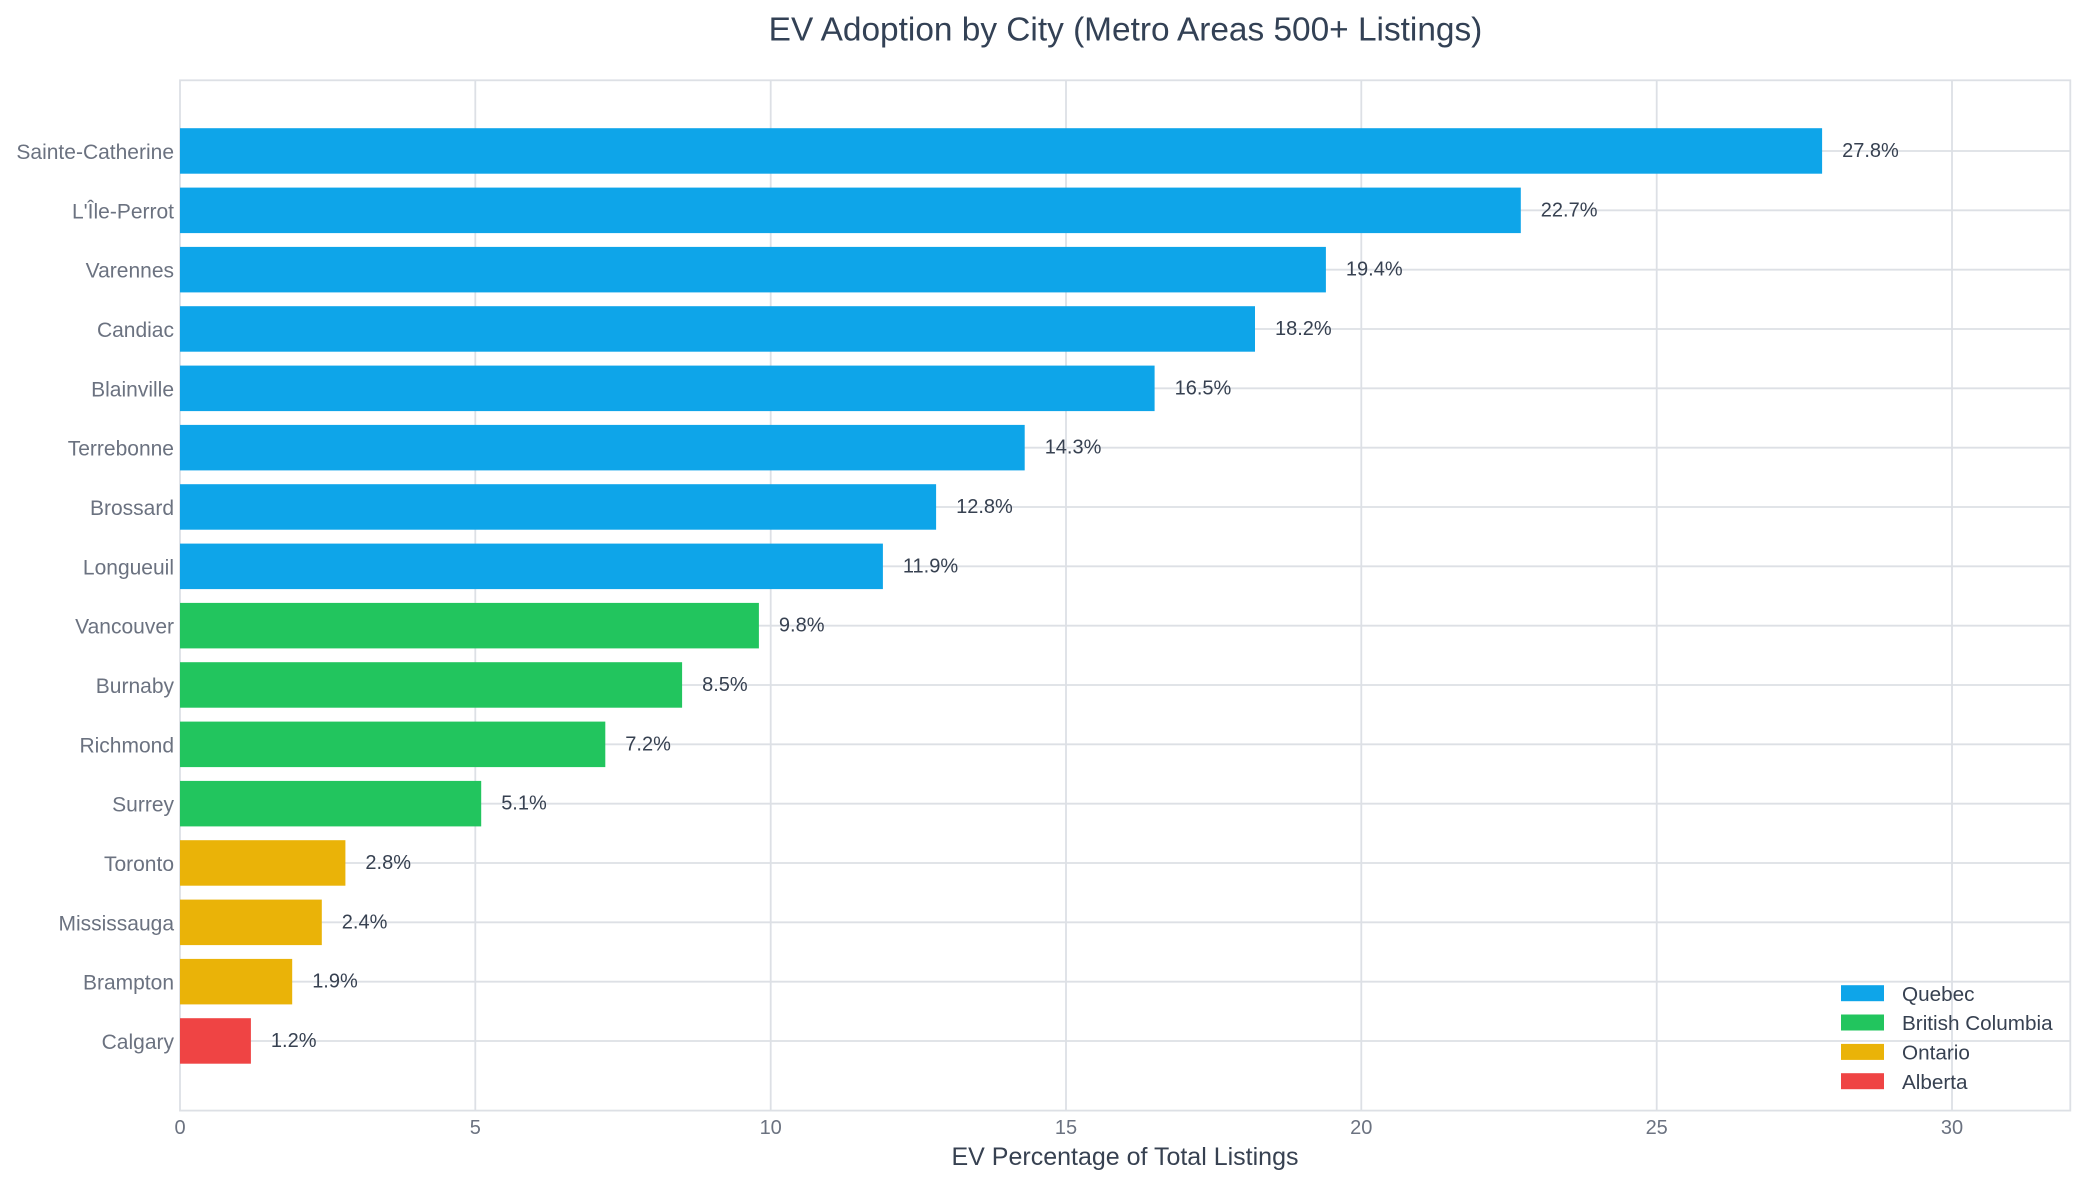 The image size is (2085, 1185). Describe the element at coordinates (116, 923) in the screenshot. I see `svg-text: Mississauga` at that location.